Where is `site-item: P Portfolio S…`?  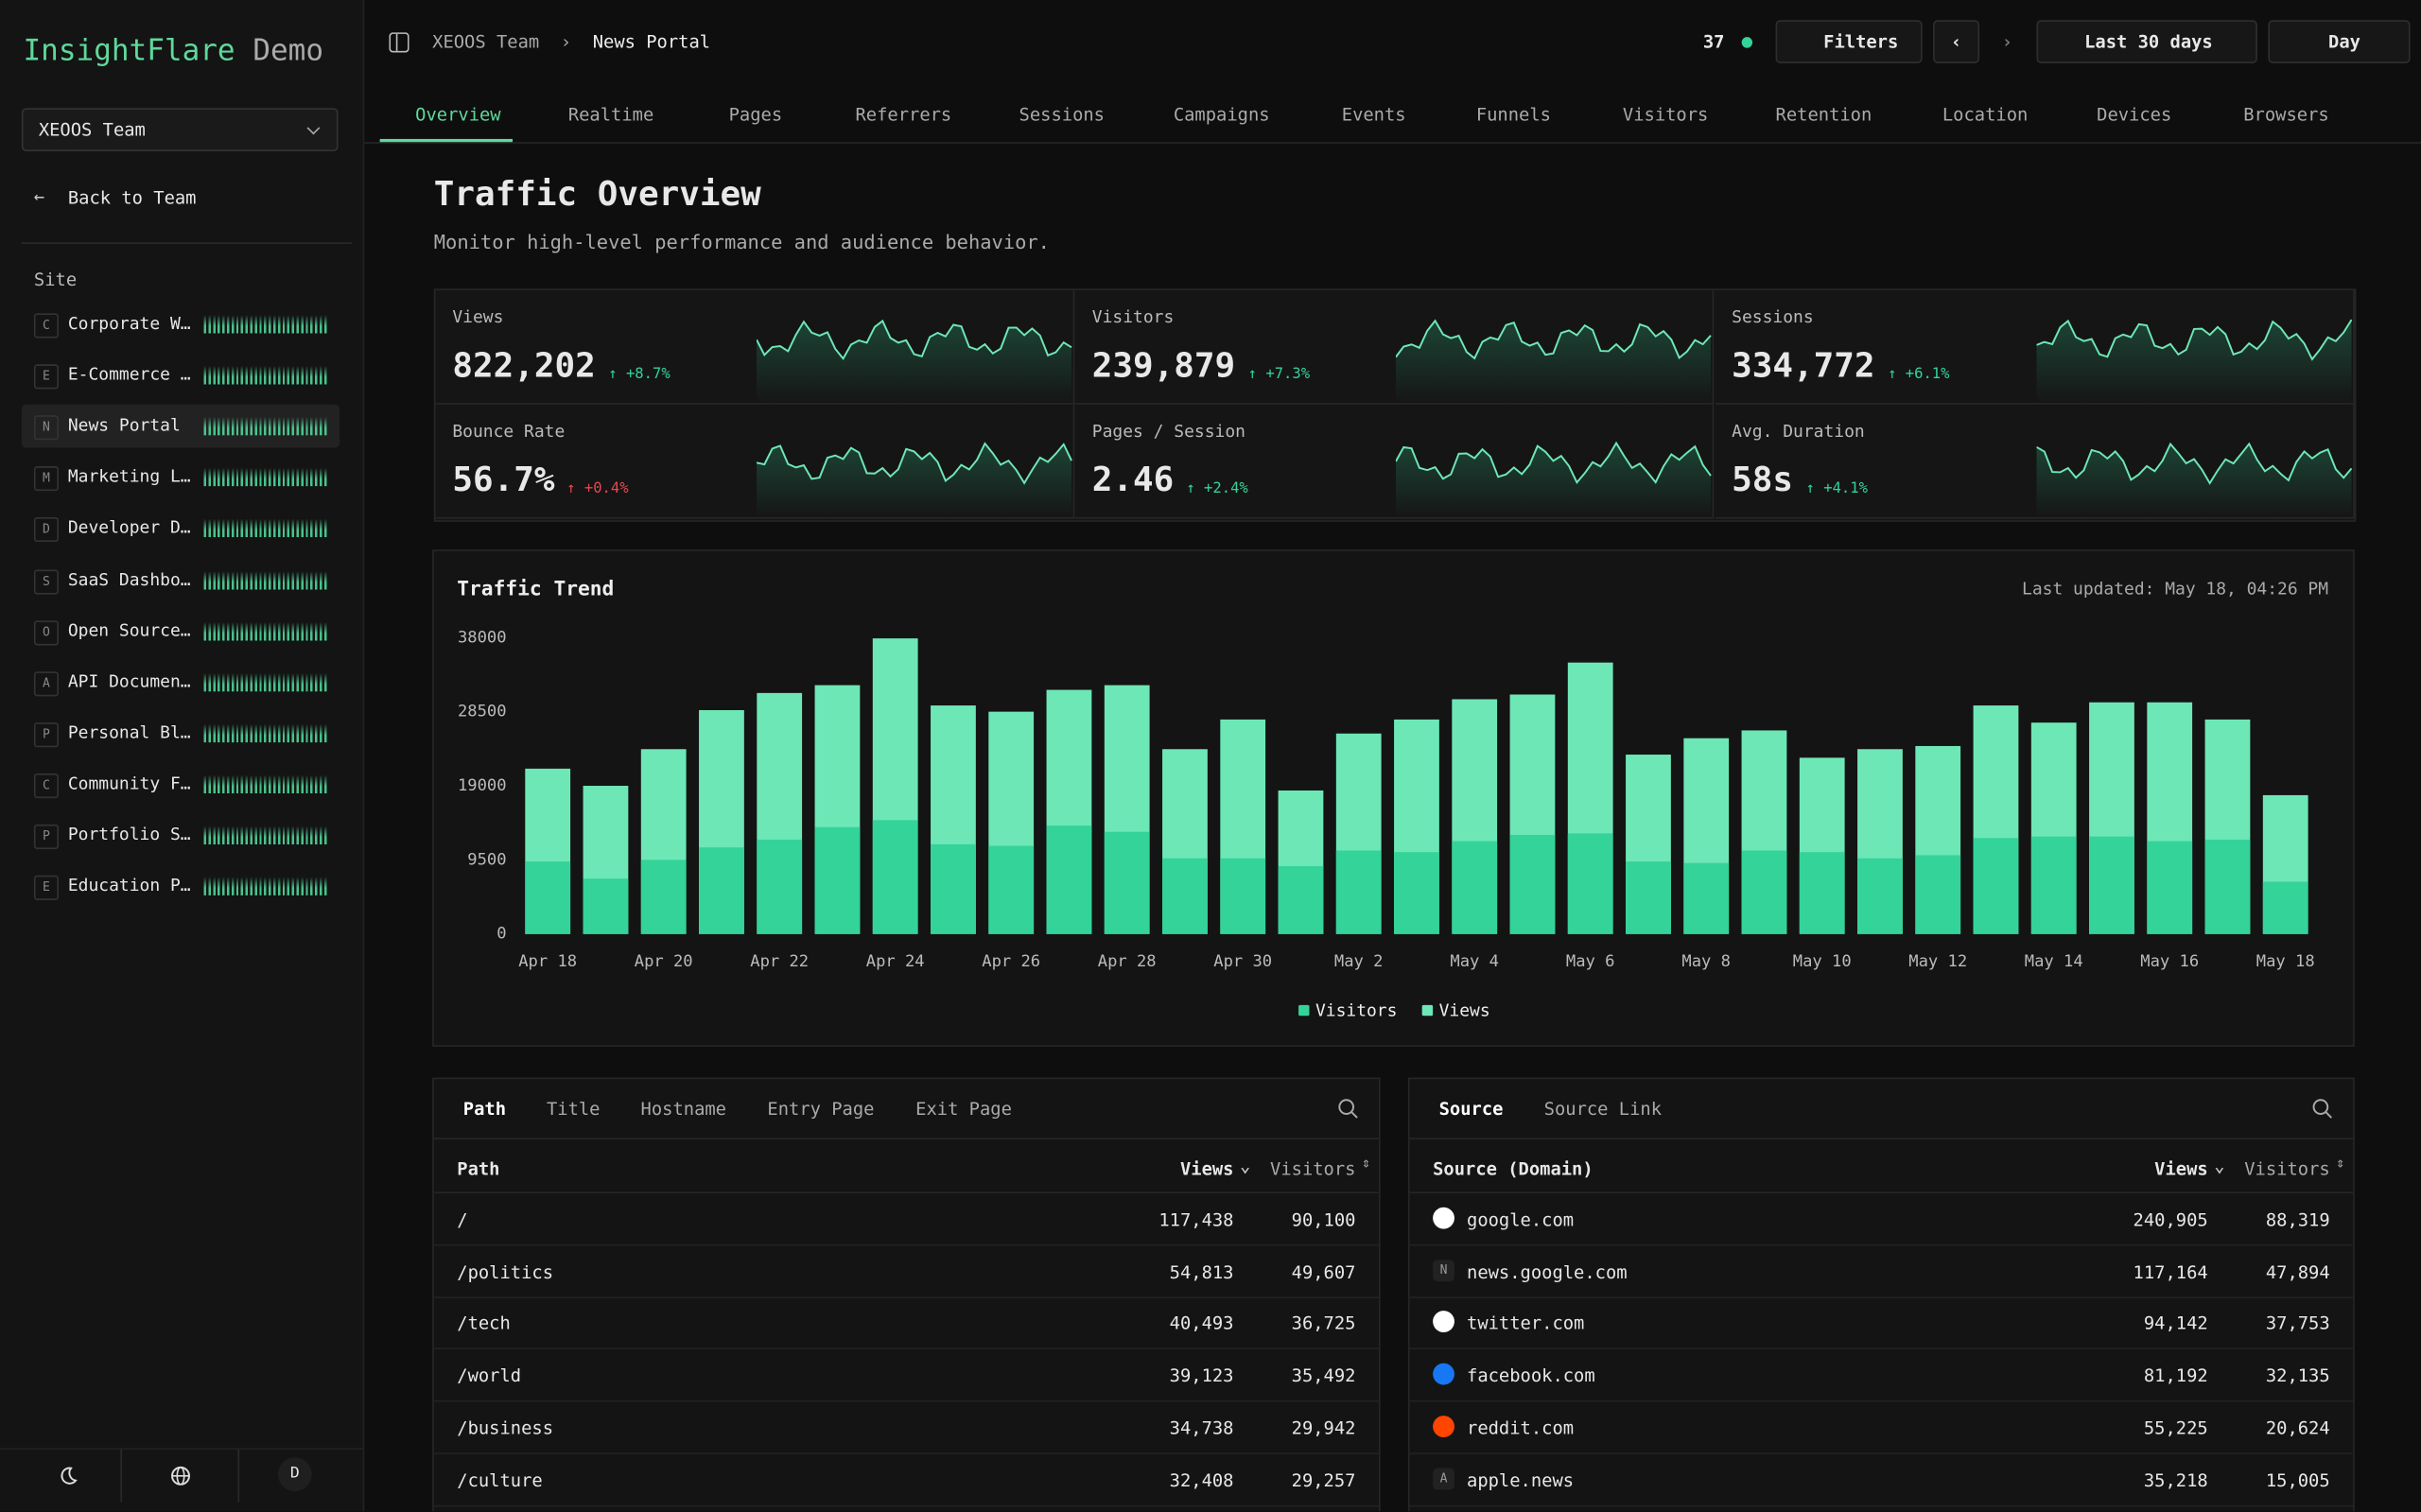
site-item: P Portfolio S… is located at coordinates (181, 835).